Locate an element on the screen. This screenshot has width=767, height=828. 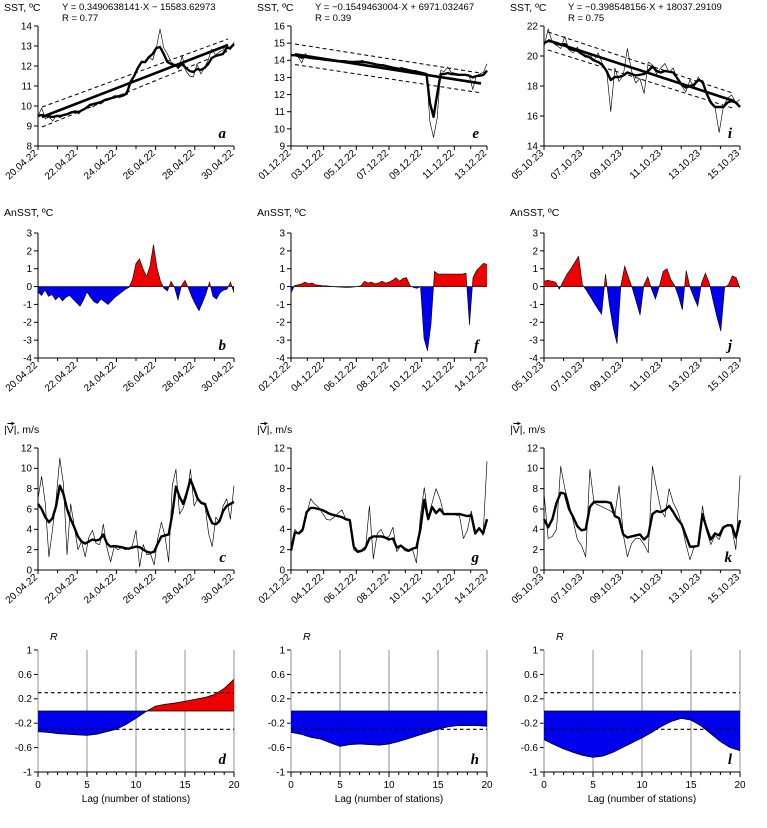
svg-text: 14.12.22 is located at coordinates (471, 589).